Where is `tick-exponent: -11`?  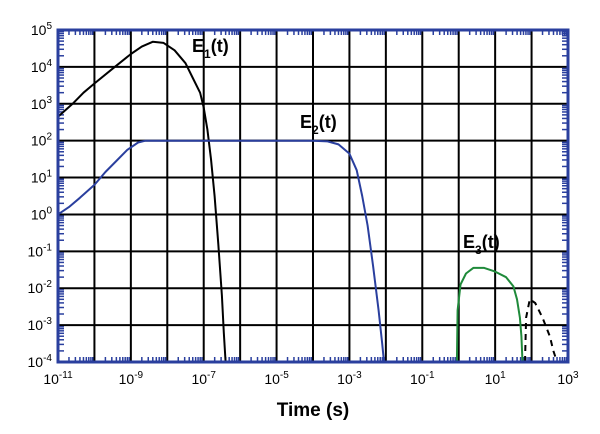 tick-exponent: -11 is located at coordinates (66, 375).